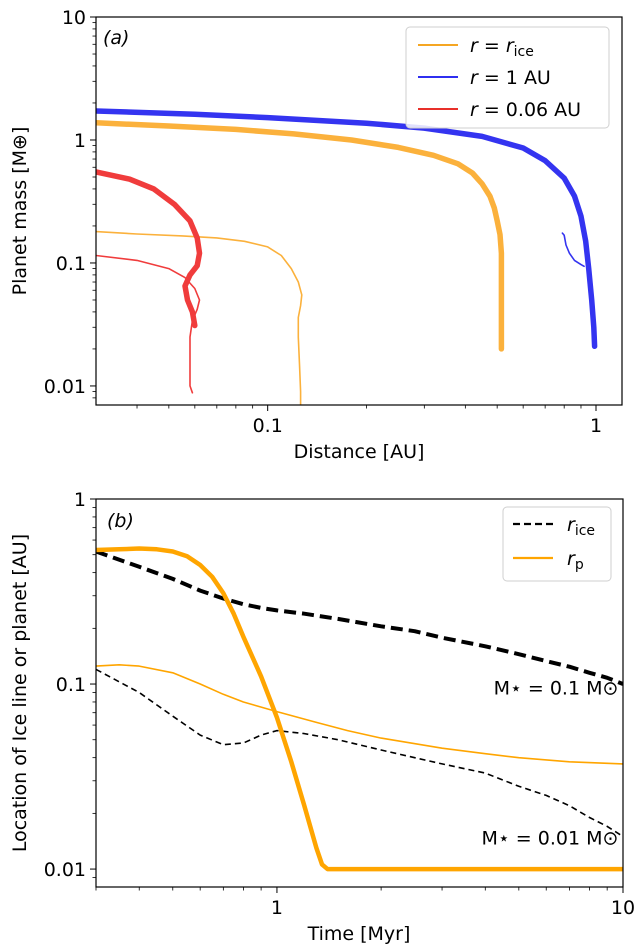  Describe the element at coordinates (502, 47) in the screenshot. I see `legend-label-rice: r = rice` at that location.